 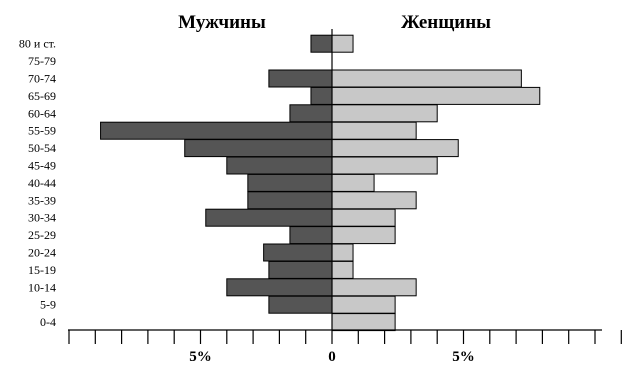 I want to click on age-label: 30-34, so click(x=42, y=218).